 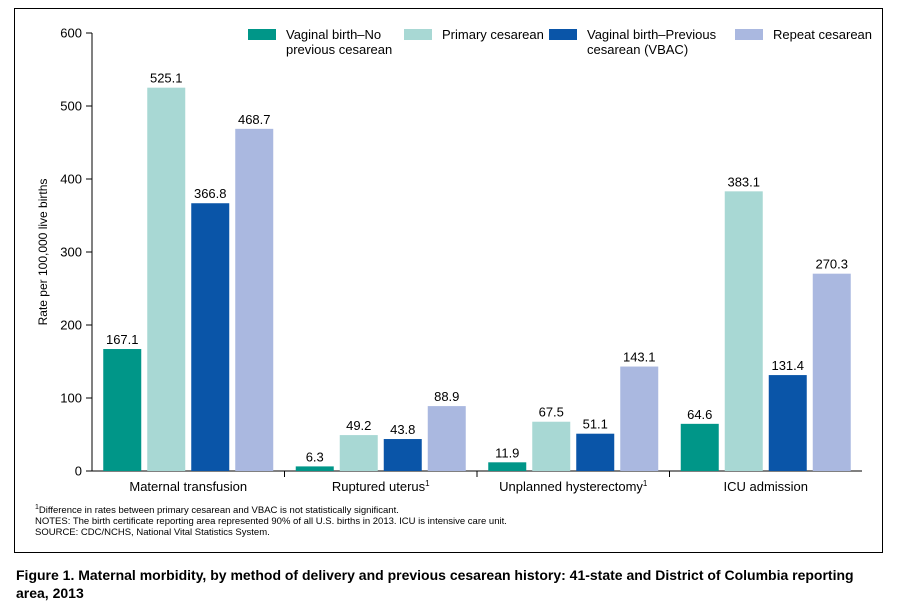 I want to click on legend-label-repeat-cesarean: Repeat cesarean, so click(x=823, y=34).